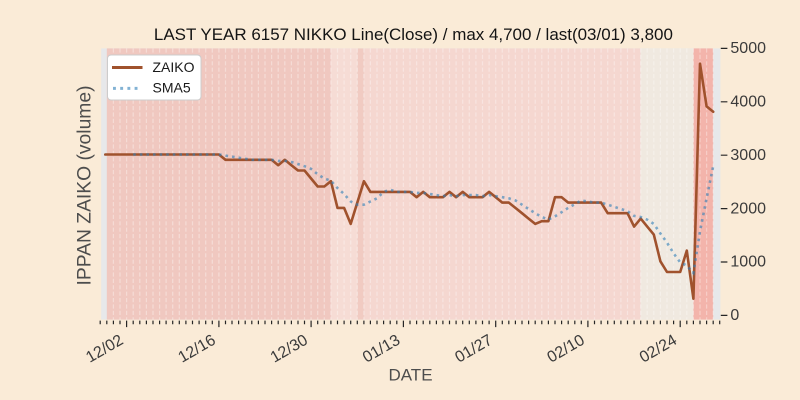  What do you see at coordinates (85, 186) in the screenshot?
I see `svg-text: IPPAN ZAIKO (volume)` at bounding box center [85, 186].